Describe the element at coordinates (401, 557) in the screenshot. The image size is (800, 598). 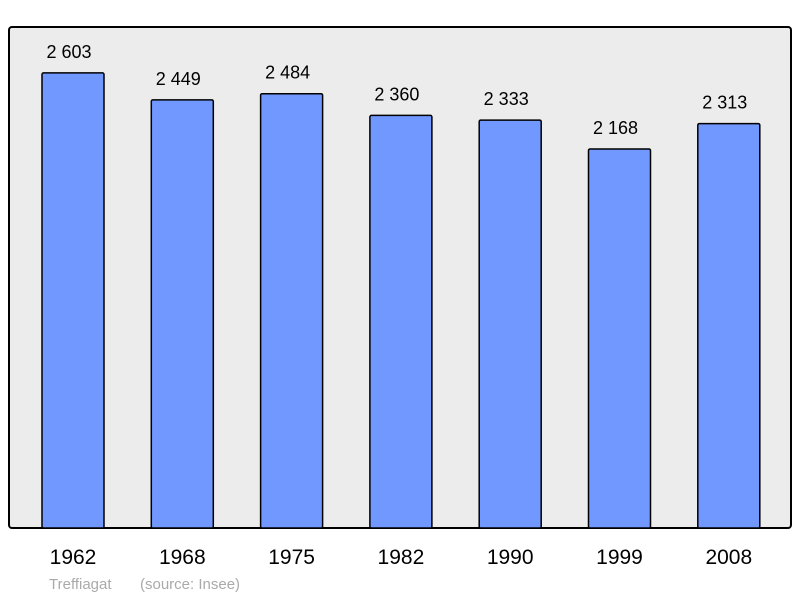
I see `x-tick-1982: 1982` at that location.